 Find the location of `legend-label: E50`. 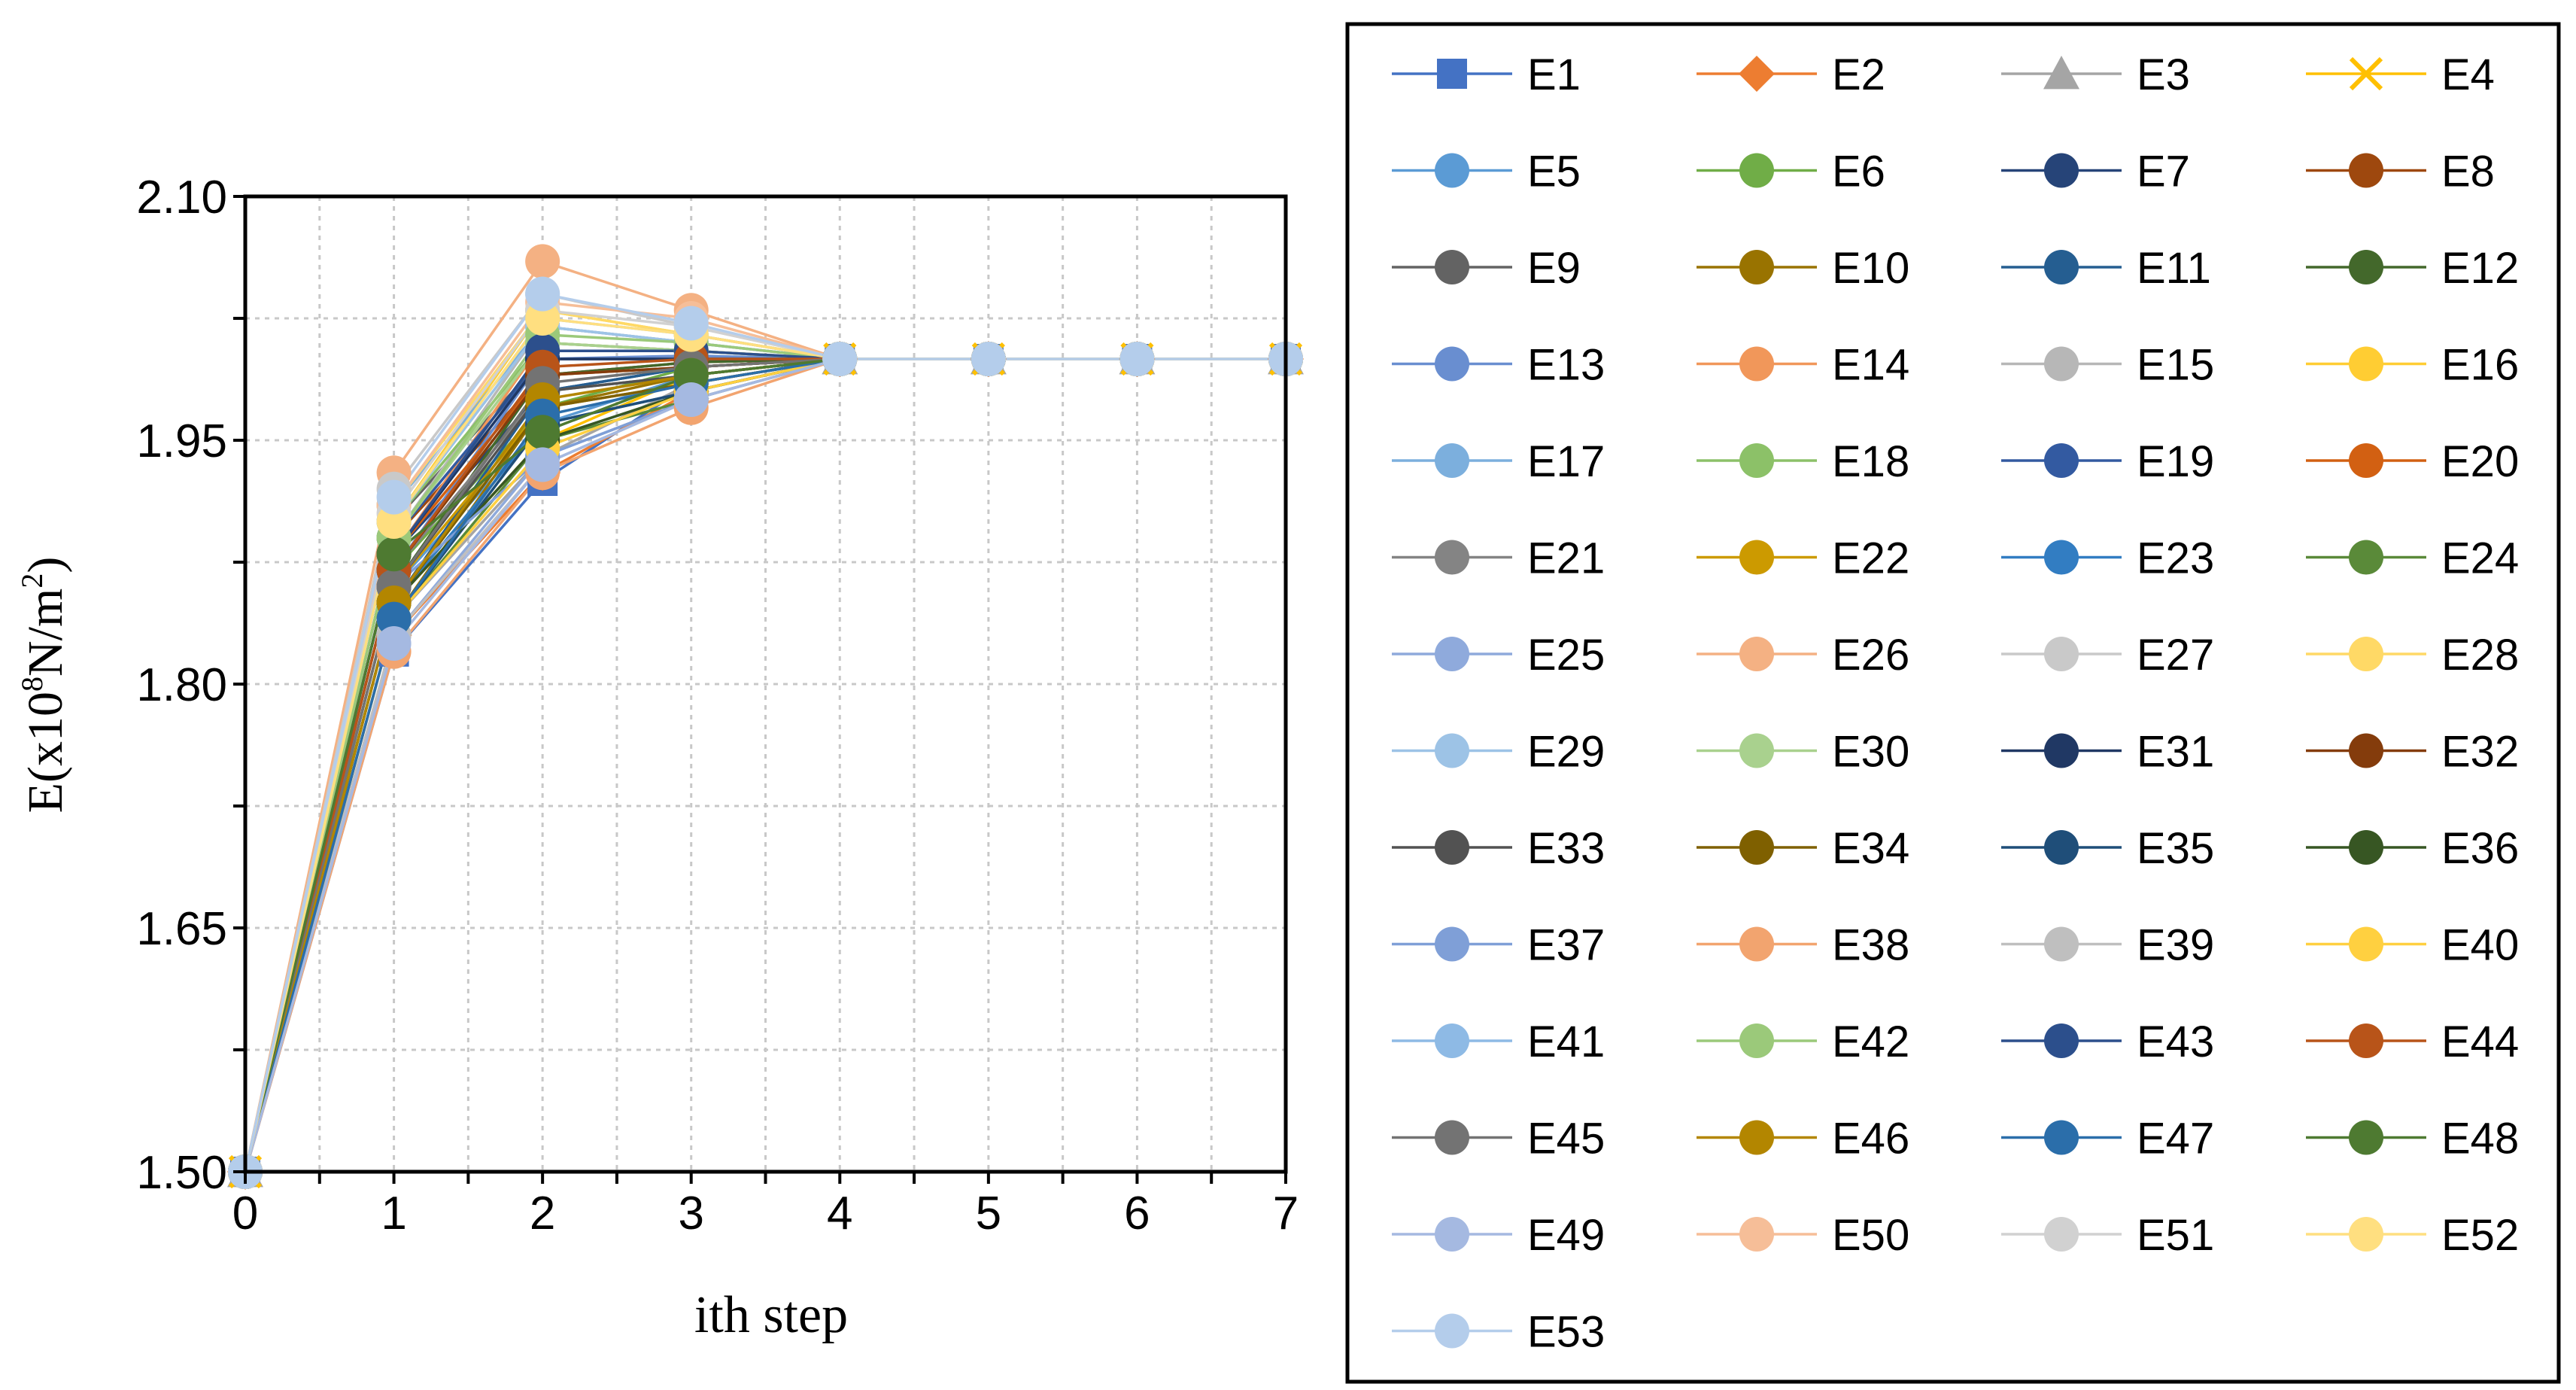

legend-label: E50 is located at coordinates (1870, 1235).